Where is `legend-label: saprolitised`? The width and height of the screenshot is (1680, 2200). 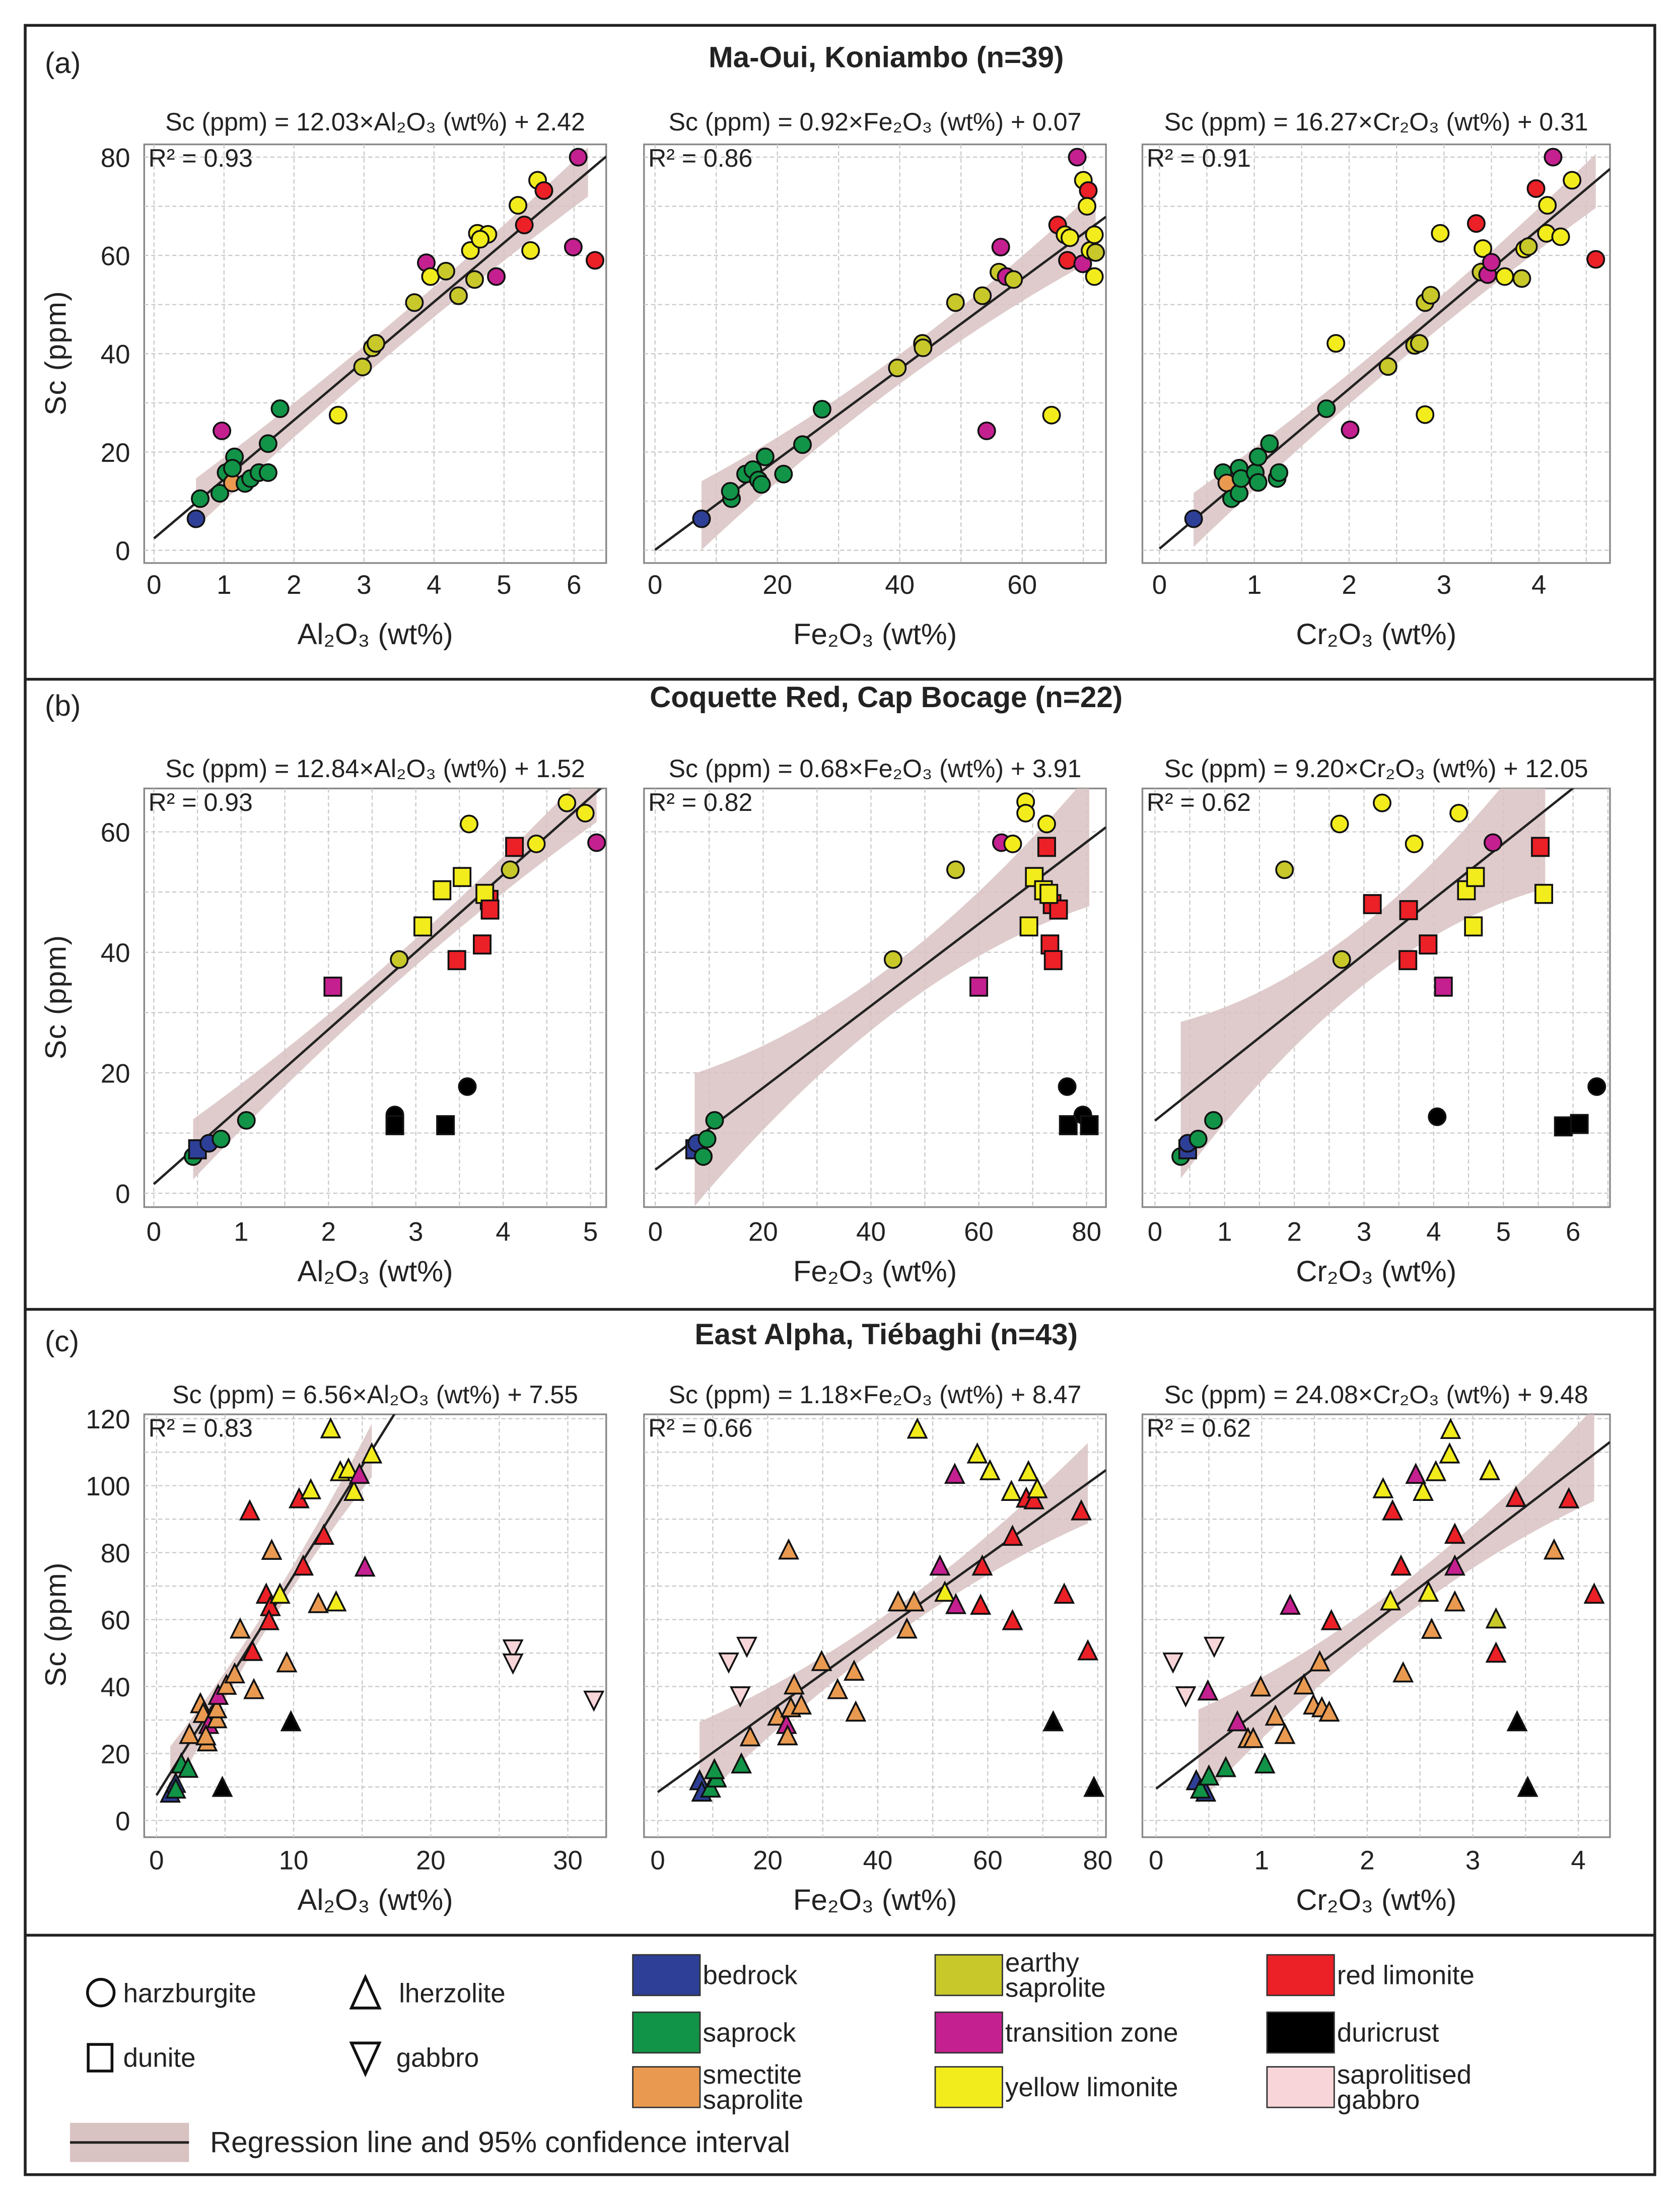
legend-label: saprolitised is located at coordinates (1404, 2075).